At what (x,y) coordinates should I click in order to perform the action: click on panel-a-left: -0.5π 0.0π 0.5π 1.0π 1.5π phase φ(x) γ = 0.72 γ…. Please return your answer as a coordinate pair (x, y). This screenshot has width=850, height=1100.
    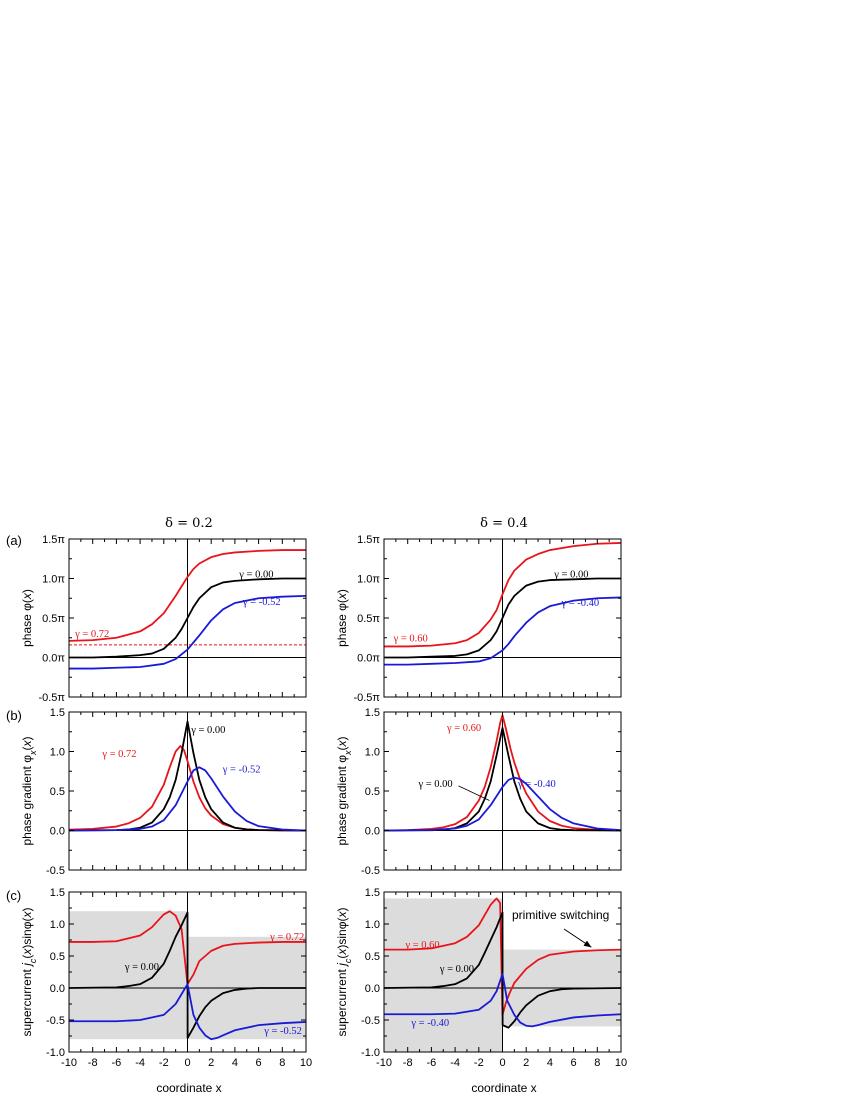
    Looking at the image, I should click on (163, 619).